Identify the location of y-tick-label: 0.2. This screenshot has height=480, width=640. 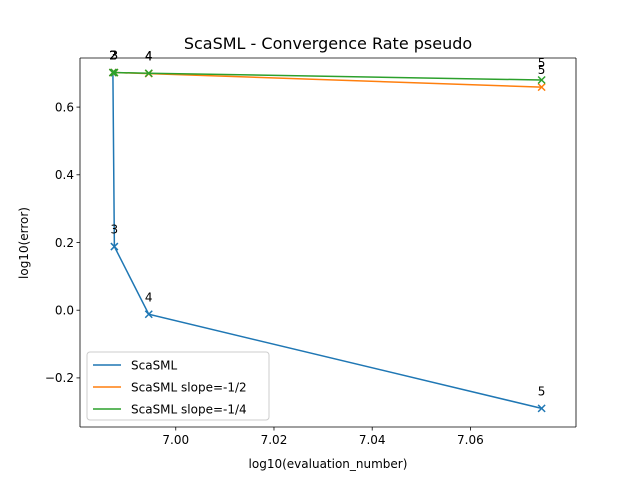
(64, 243).